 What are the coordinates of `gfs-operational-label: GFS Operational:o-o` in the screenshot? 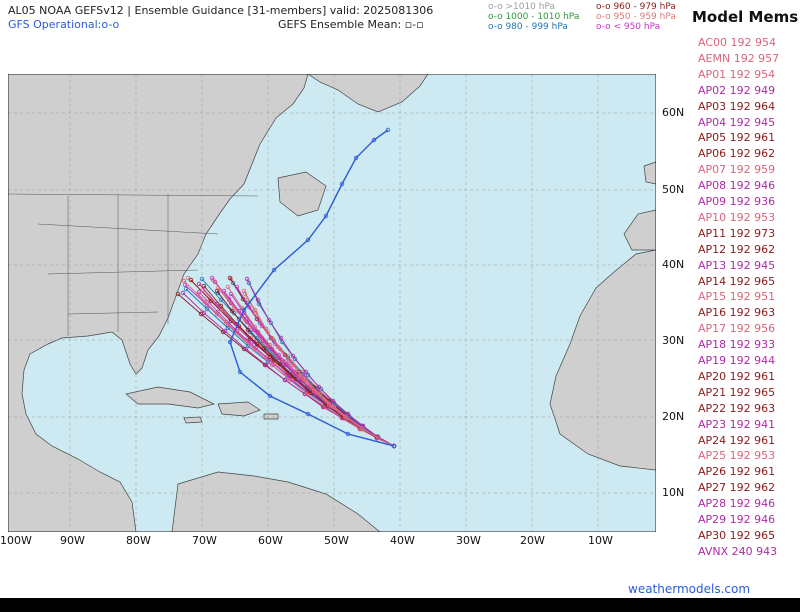 It's located at (64, 24).